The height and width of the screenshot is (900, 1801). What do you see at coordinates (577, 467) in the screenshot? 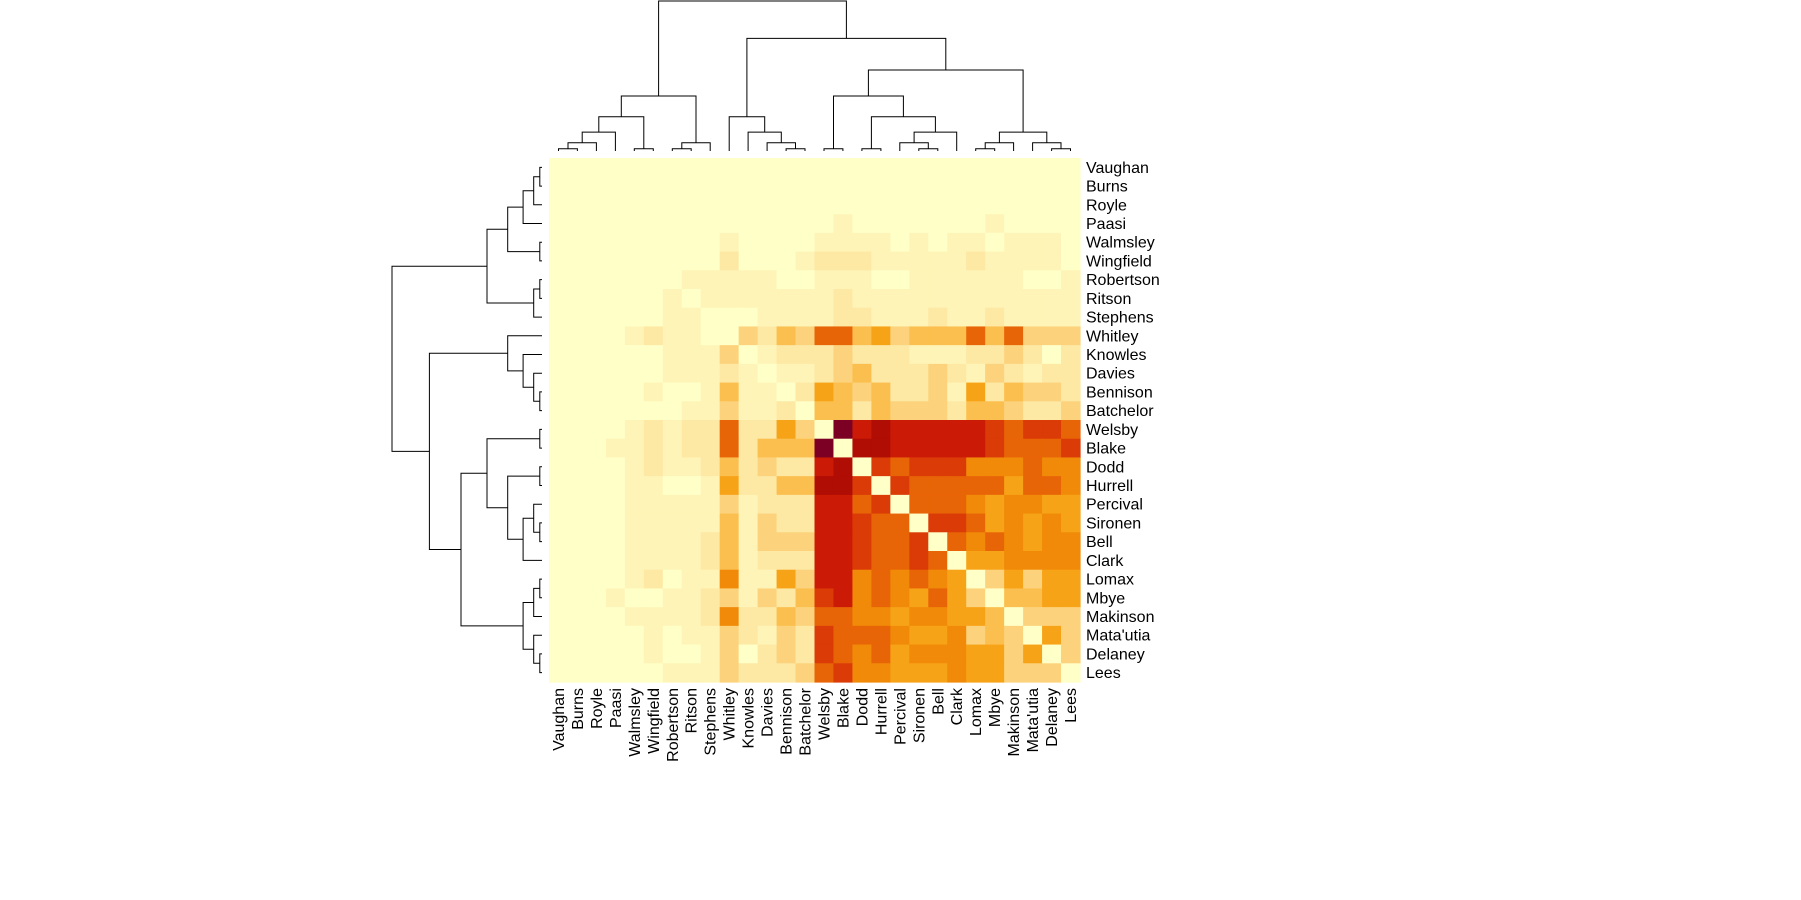
I see `heatmap-cell-dodd-burns` at bounding box center [577, 467].